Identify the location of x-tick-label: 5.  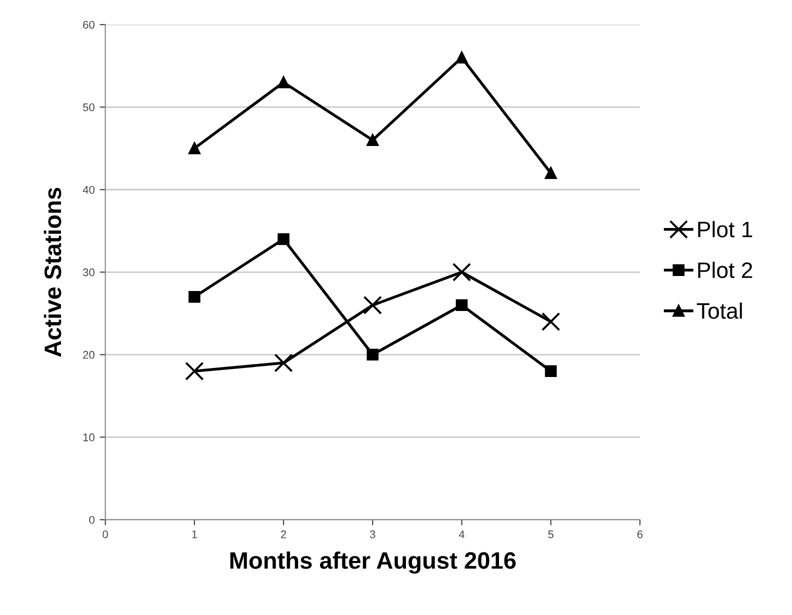
(551, 534).